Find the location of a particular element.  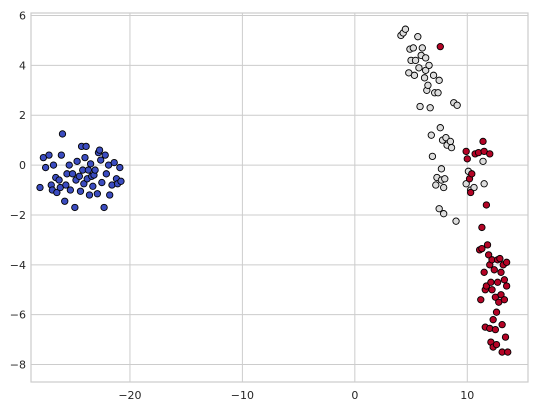

y-tick-label: 6 is located at coordinates (22, 15).